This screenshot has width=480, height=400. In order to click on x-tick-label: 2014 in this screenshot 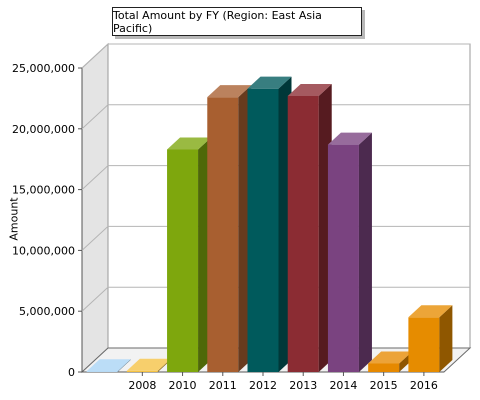, I will do `click(343, 385)`.